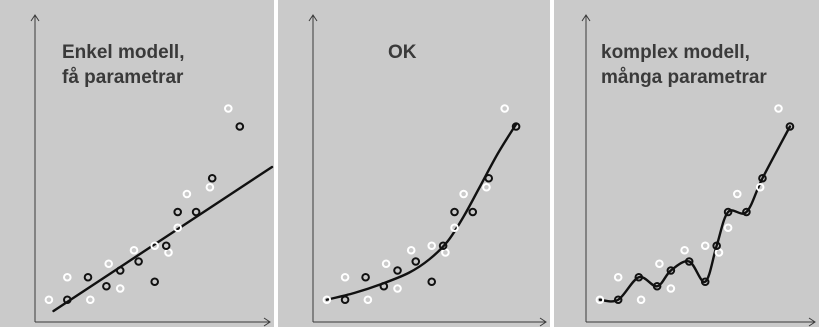  What do you see at coordinates (123, 65) in the screenshot?
I see `chart-title: Enkel modell, få parametrar` at bounding box center [123, 65].